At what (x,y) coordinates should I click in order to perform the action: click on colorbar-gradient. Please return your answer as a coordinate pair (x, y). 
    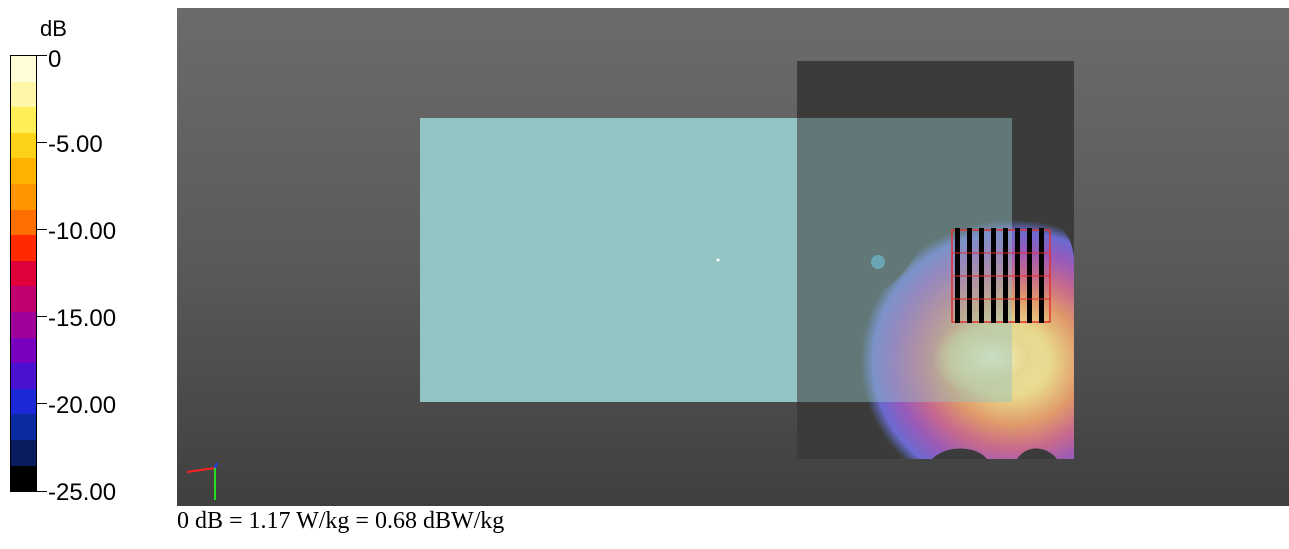
    Looking at the image, I should click on (23, 273).